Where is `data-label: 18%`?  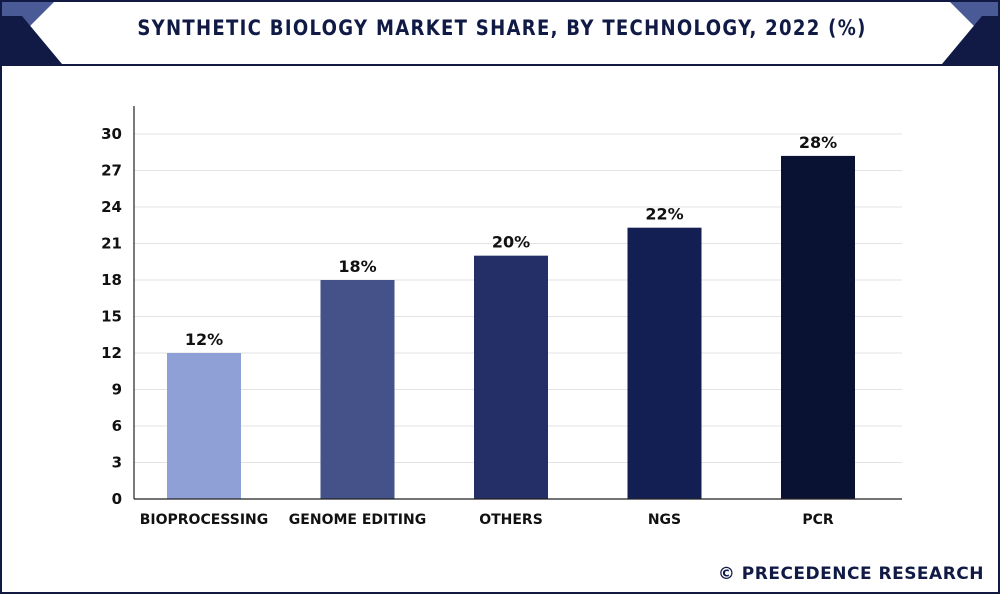 data-label: 18% is located at coordinates (357, 266).